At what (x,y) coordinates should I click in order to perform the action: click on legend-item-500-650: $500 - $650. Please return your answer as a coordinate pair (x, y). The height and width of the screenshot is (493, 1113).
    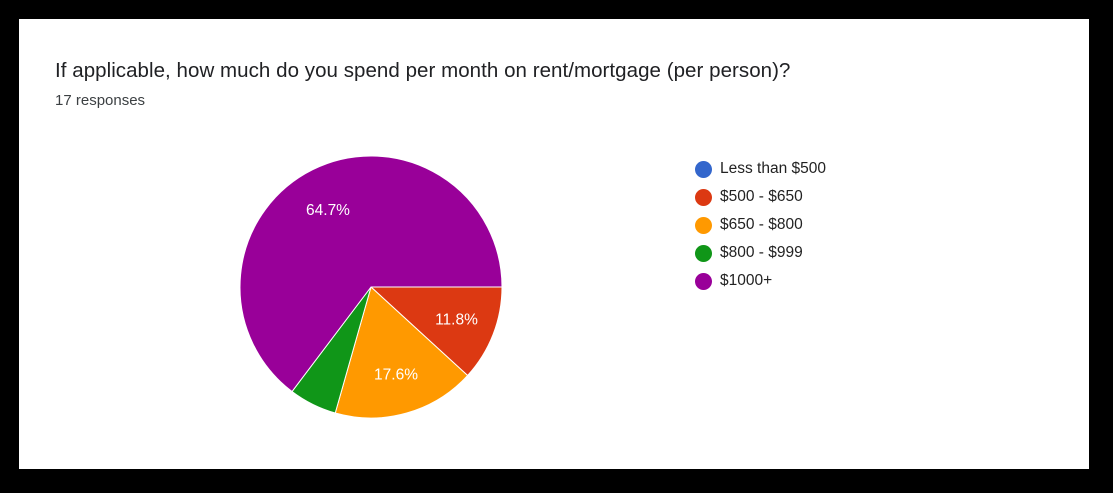
    Looking at the image, I should click on (760, 197).